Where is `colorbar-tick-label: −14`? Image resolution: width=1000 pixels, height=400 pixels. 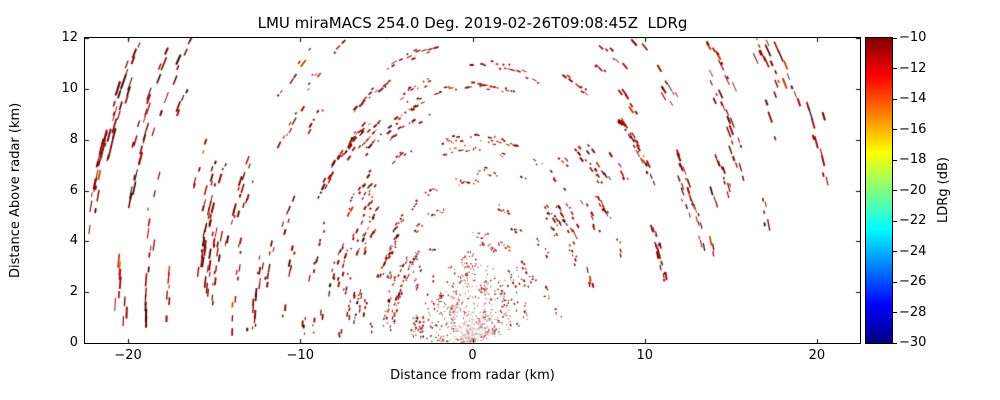
colorbar-tick-label: −14 is located at coordinates (913, 98).